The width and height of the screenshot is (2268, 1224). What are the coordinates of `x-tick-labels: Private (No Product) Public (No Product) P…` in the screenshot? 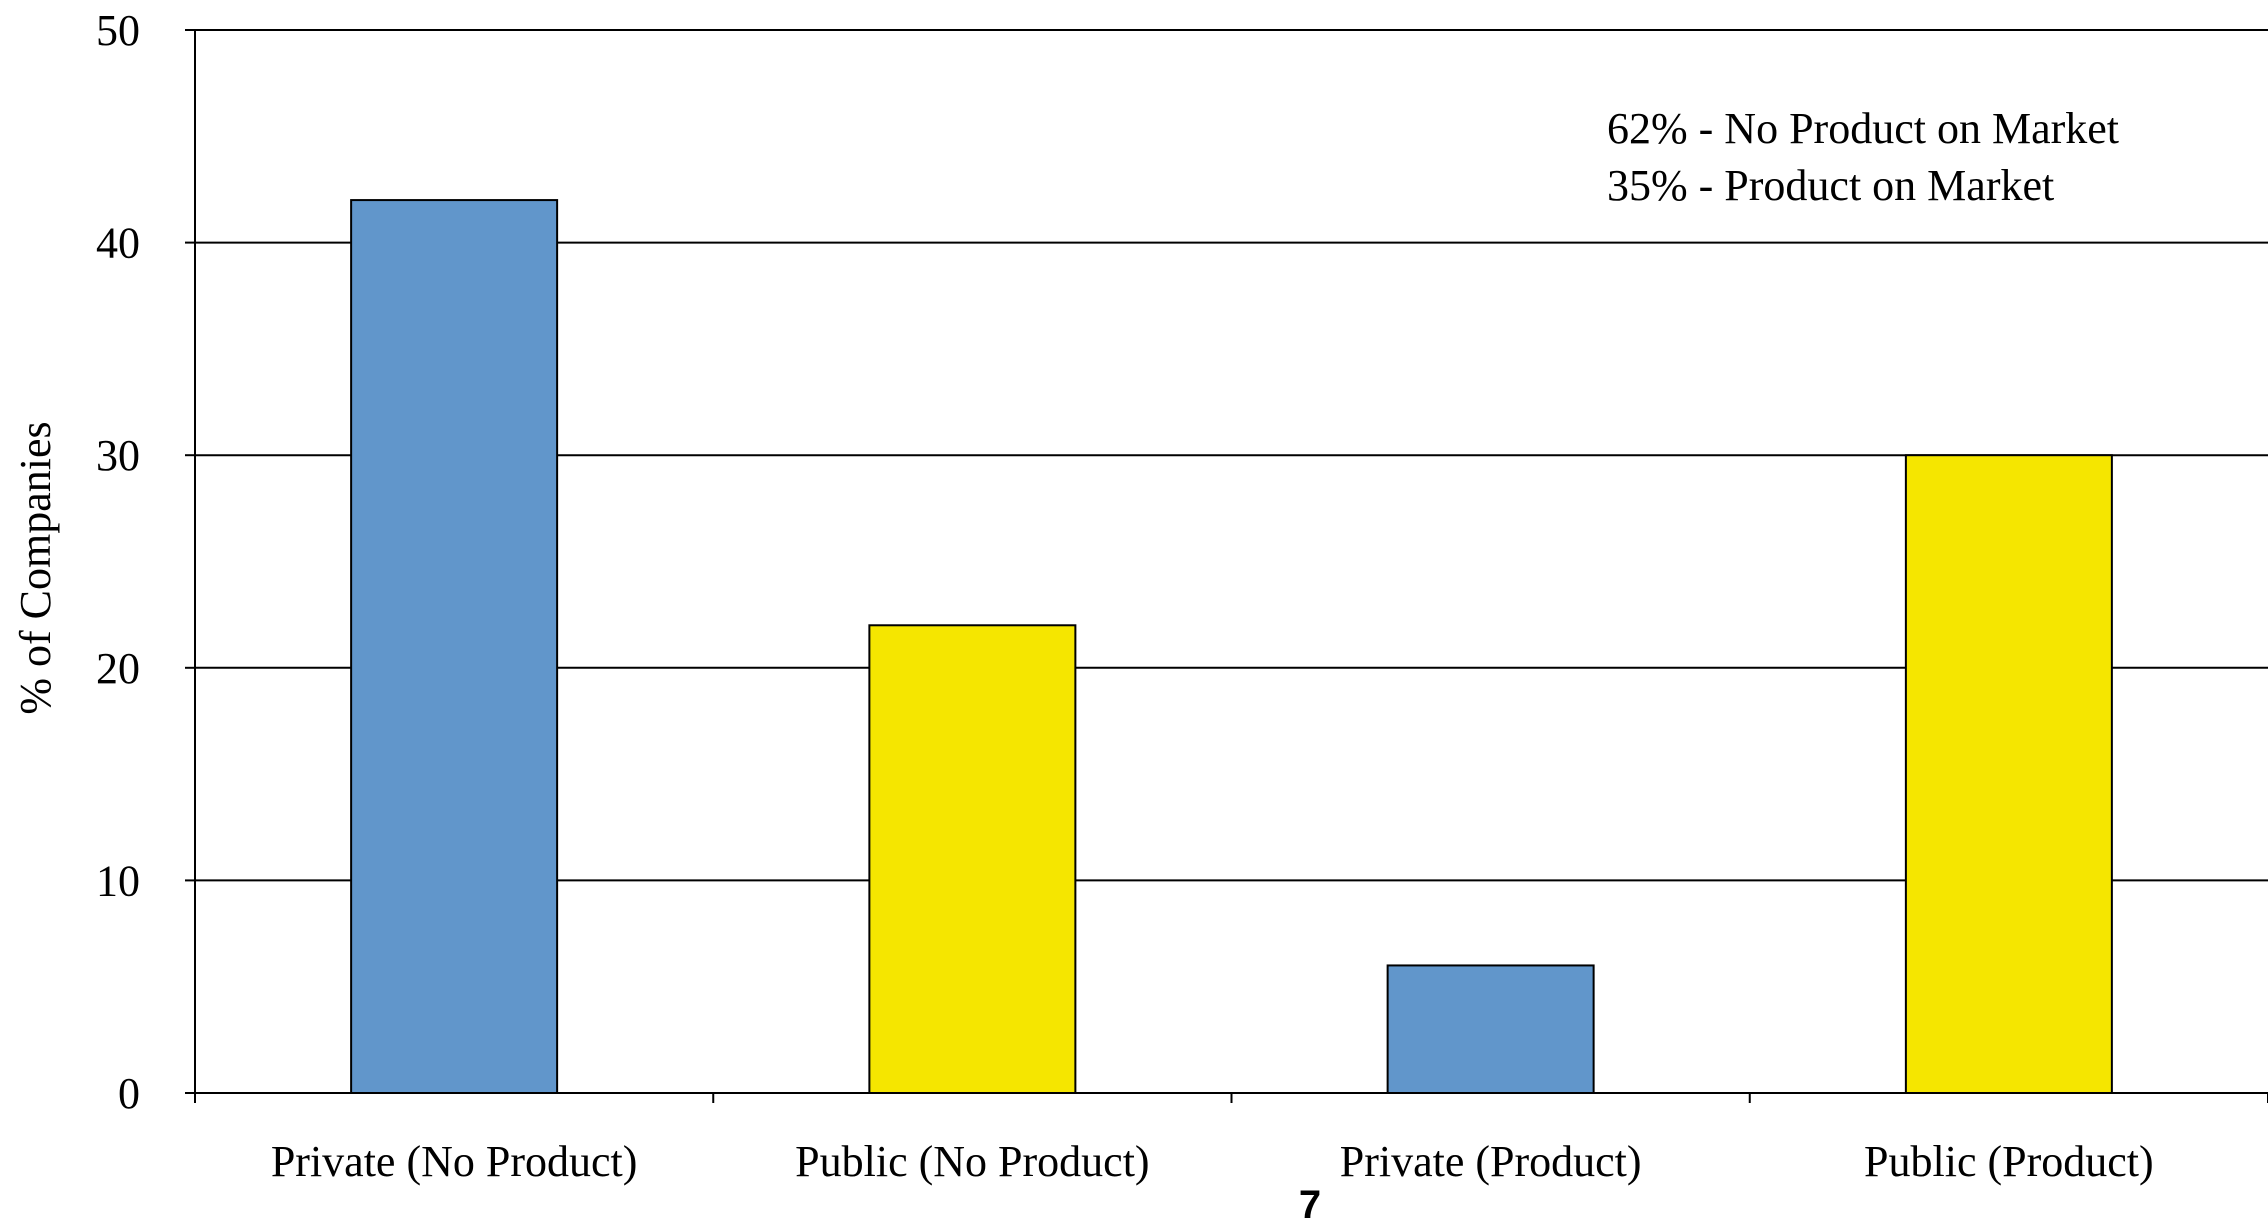 It's located at (1212, 1161).